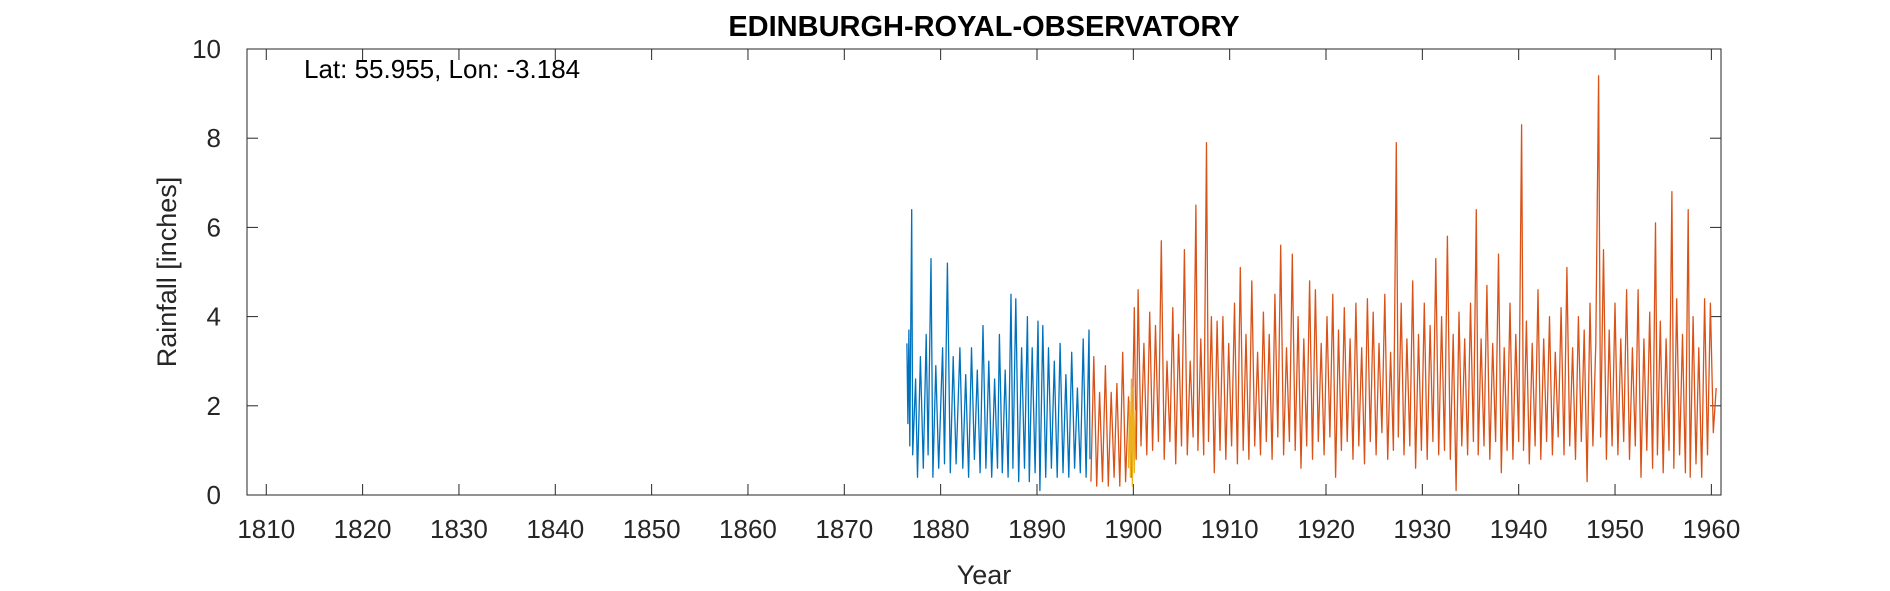 Image resolution: width=1890 pixels, height=591 pixels. Describe the element at coordinates (1037, 529) in the screenshot. I see `x-tick-label: 1890` at that location.